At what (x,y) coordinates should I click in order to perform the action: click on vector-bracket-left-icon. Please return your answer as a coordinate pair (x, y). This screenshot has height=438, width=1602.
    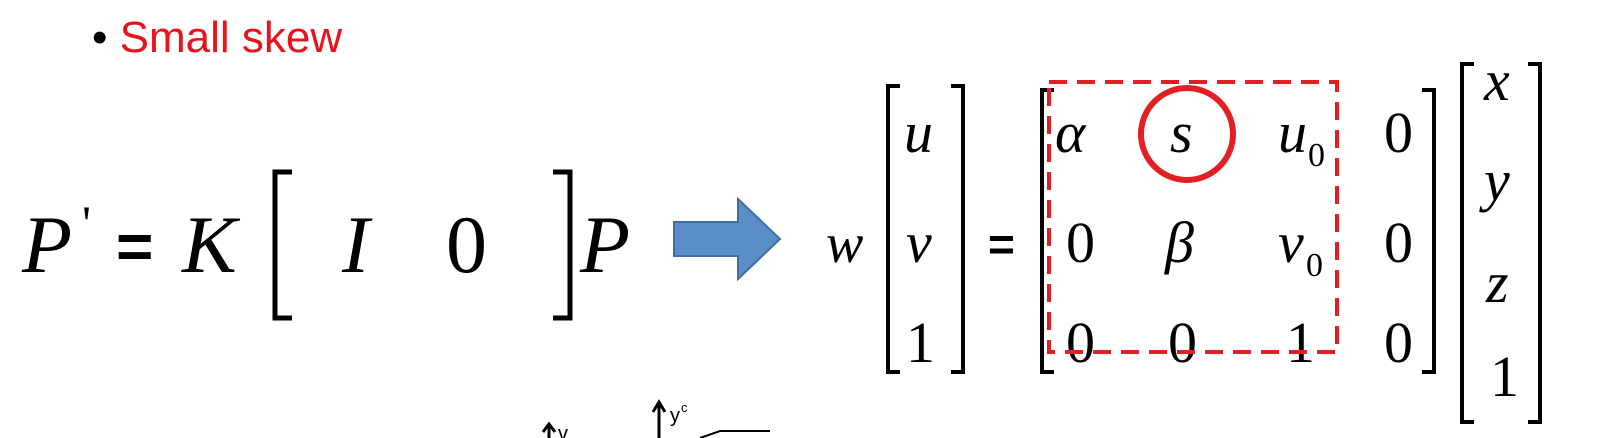
    Looking at the image, I should click on (893, 229).